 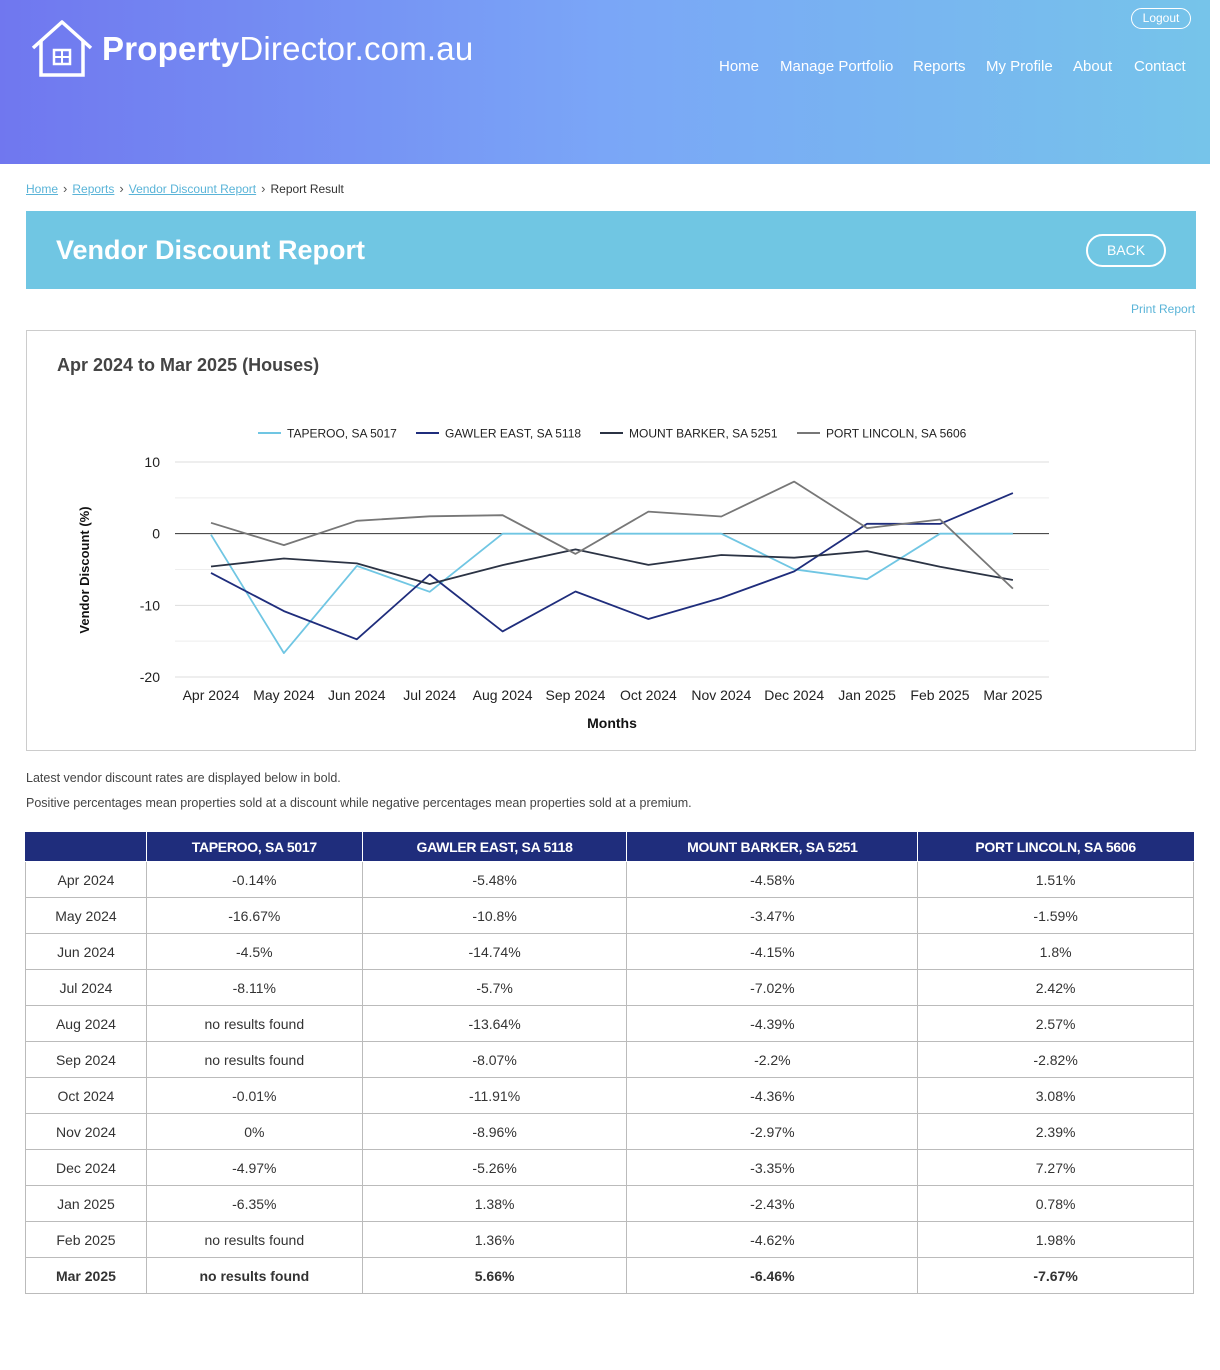 I want to click on breadcrumb-home: Home, so click(x=42, y=189).